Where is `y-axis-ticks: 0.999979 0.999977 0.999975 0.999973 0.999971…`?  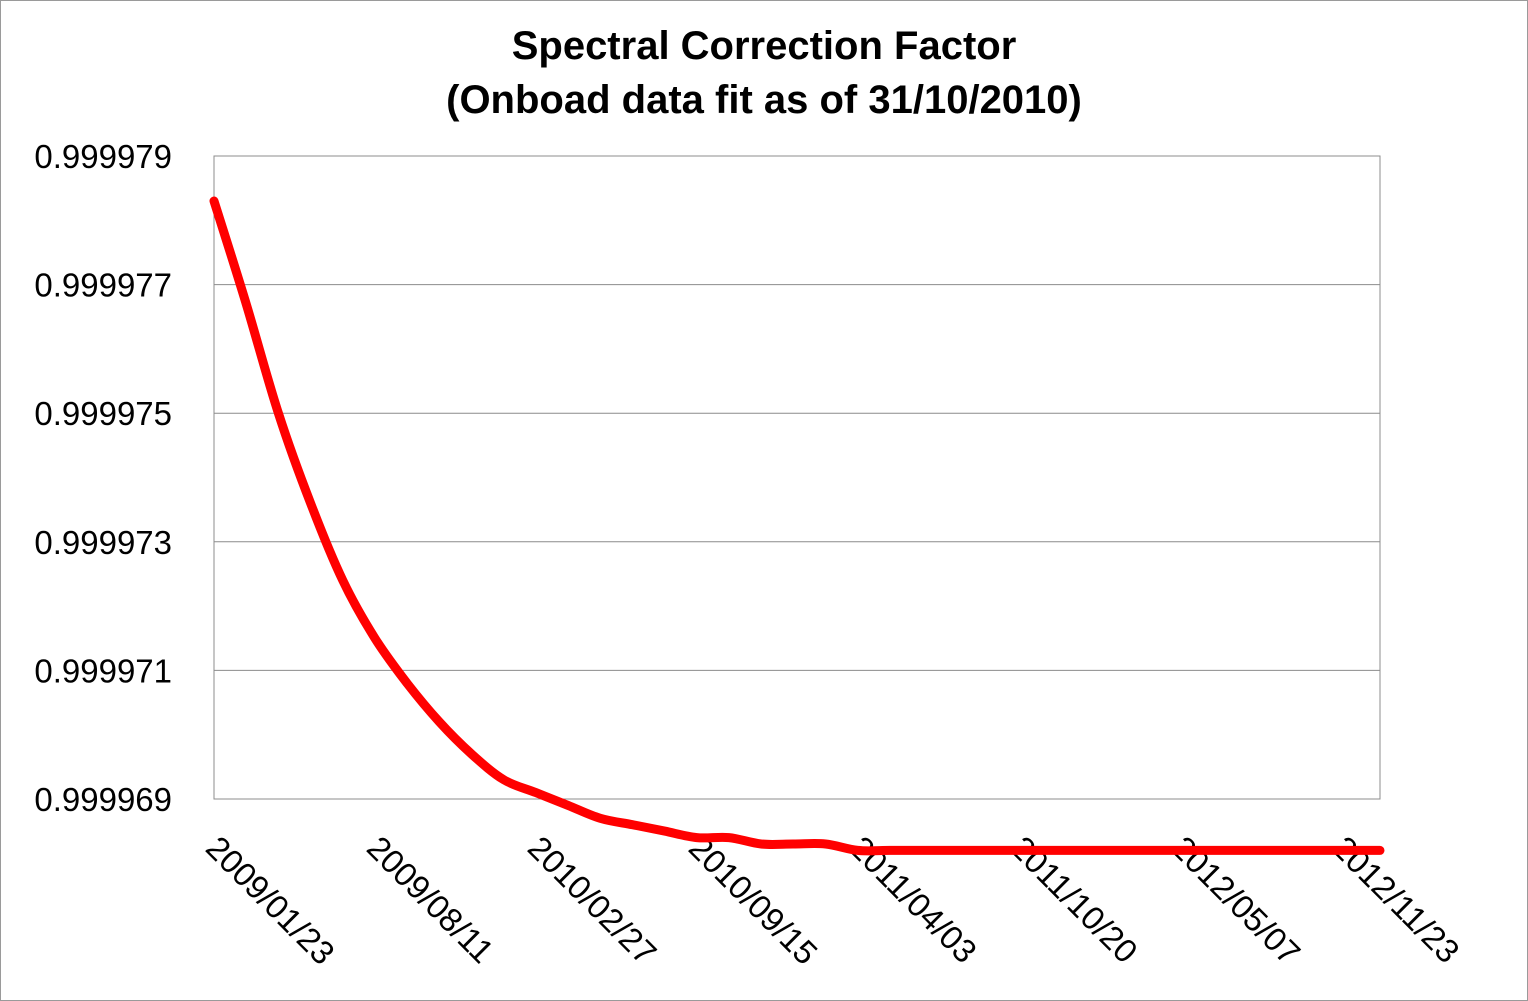
y-axis-ticks: 0.999979 0.999977 0.999975 0.999973 0.999971… is located at coordinates (103, 478).